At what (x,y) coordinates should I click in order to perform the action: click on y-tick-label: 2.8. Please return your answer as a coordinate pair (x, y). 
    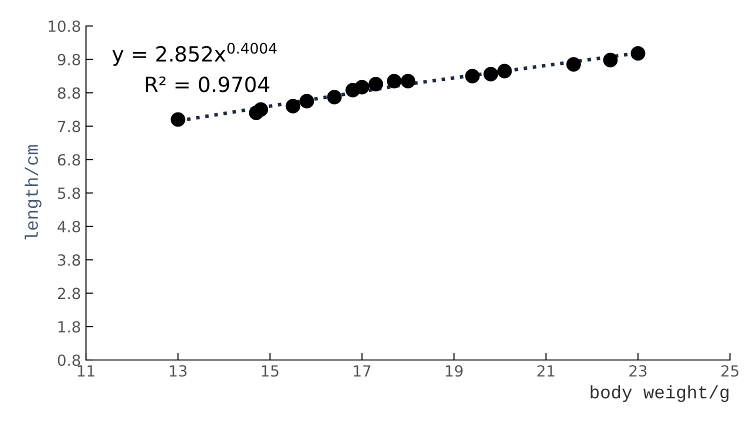
    Looking at the image, I should click on (69, 294).